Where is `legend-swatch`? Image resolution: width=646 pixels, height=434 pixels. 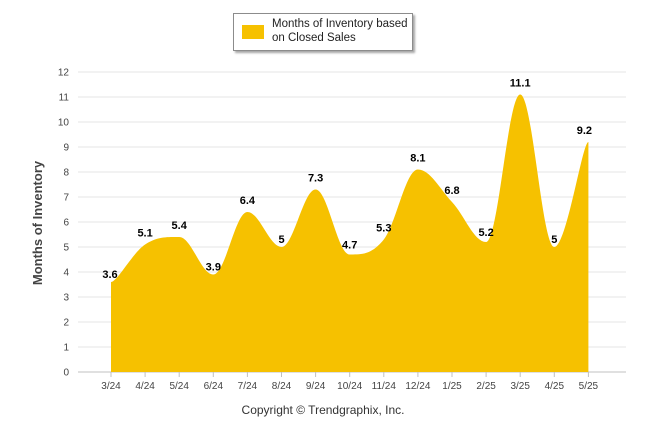 legend-swatch is located at coordinates (253, 32).